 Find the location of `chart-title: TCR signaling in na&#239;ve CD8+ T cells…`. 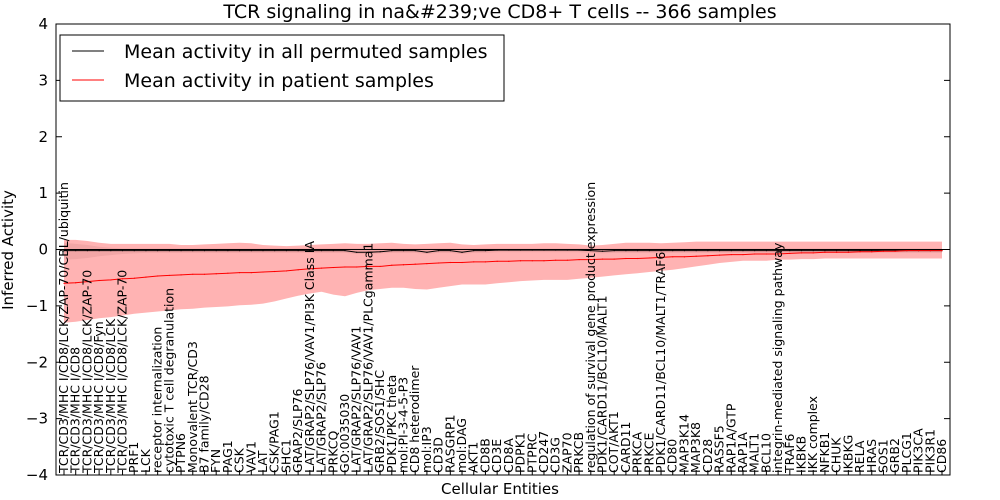

chart-title: TCR signaling in na&#239;ve CD8+ T cells… is located at coordinates (499, 12).